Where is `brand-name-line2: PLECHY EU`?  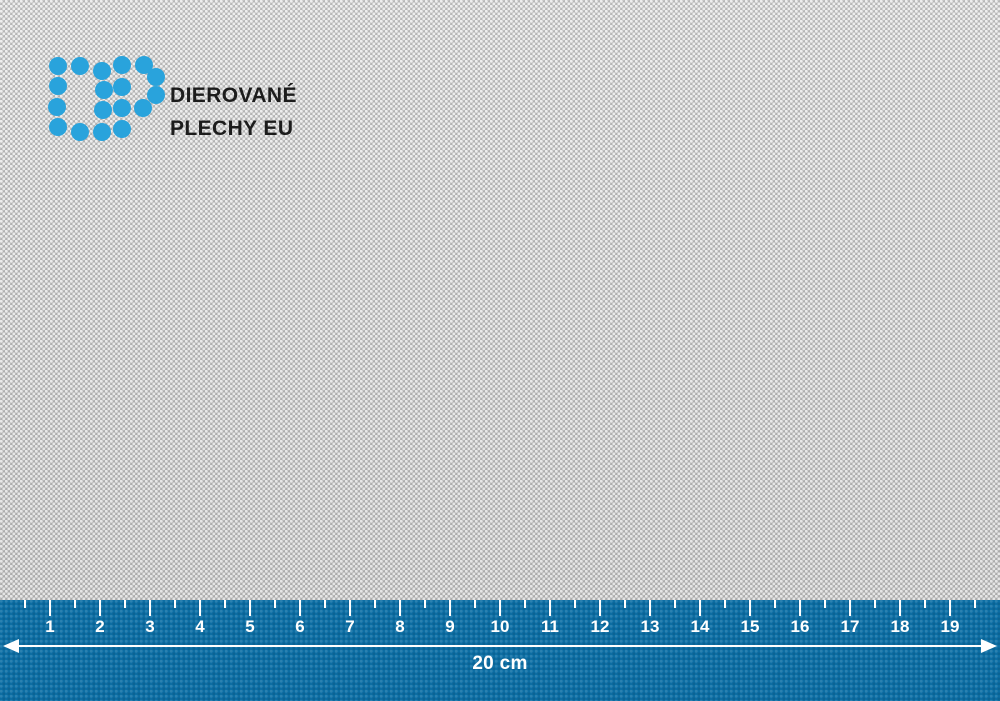
brand-name-line2: PLECHY EU is located at coordinates (232, 128).